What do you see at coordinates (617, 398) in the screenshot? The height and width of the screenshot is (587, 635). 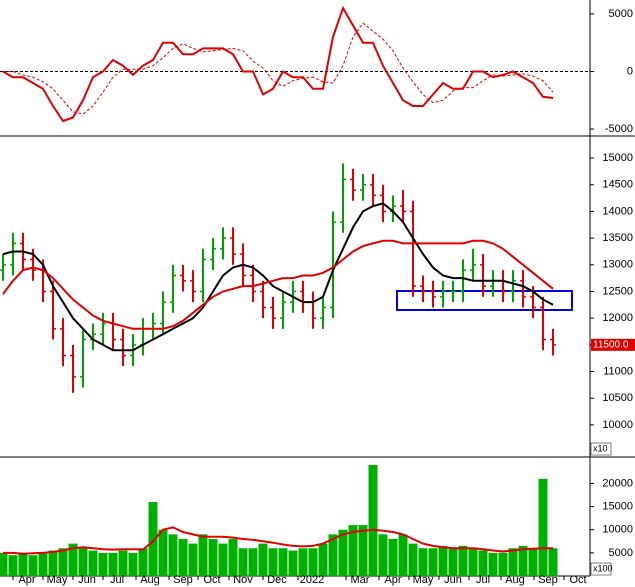 I see `y-tick-label: 10500` at bounding box center [617, 398].